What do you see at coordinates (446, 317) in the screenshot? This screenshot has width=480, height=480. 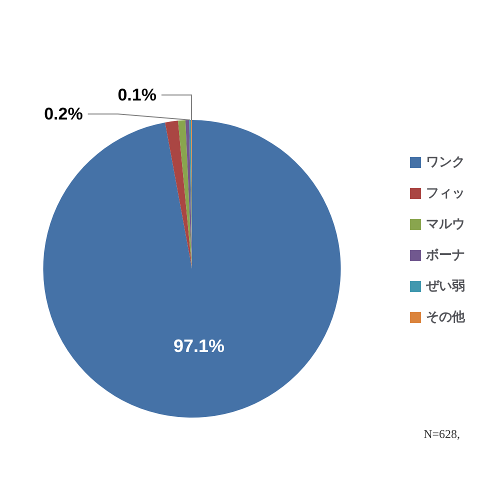 I see `legend-label: その他` at bounding box center [446, 317].